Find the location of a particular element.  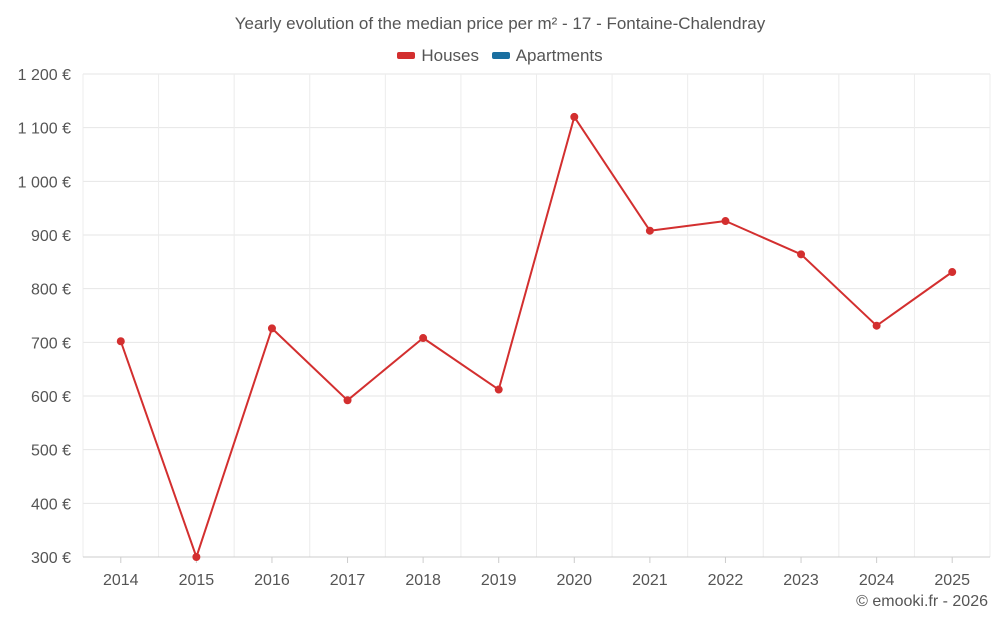

data-point-2025 is located at coordinates (952, 272).